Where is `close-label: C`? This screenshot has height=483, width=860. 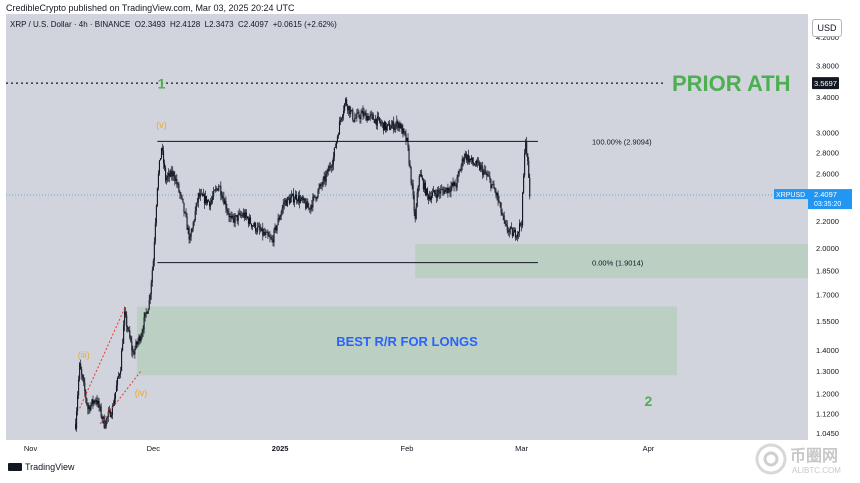
close-label: C is located at coordinates (241, 24).